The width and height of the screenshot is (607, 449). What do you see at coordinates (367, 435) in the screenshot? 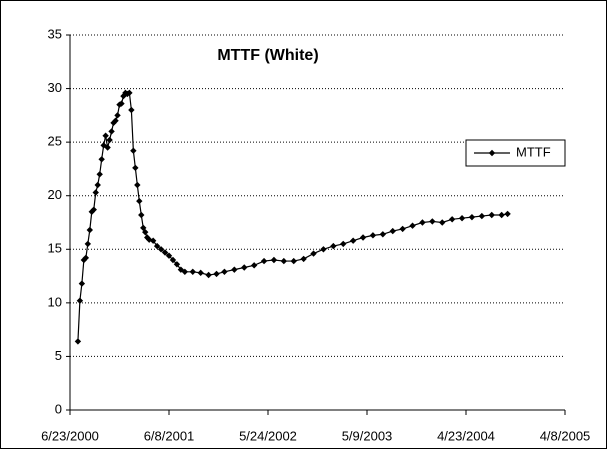
I see `x-tick-label: 5/9/2003` at bounding box center [367, 435].